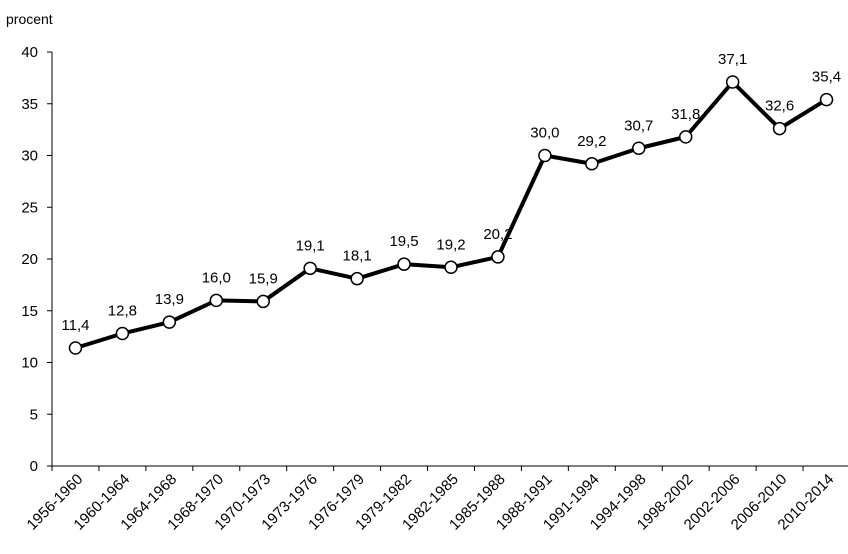  I want to click on data-label: 19,1, so click(310, 245).